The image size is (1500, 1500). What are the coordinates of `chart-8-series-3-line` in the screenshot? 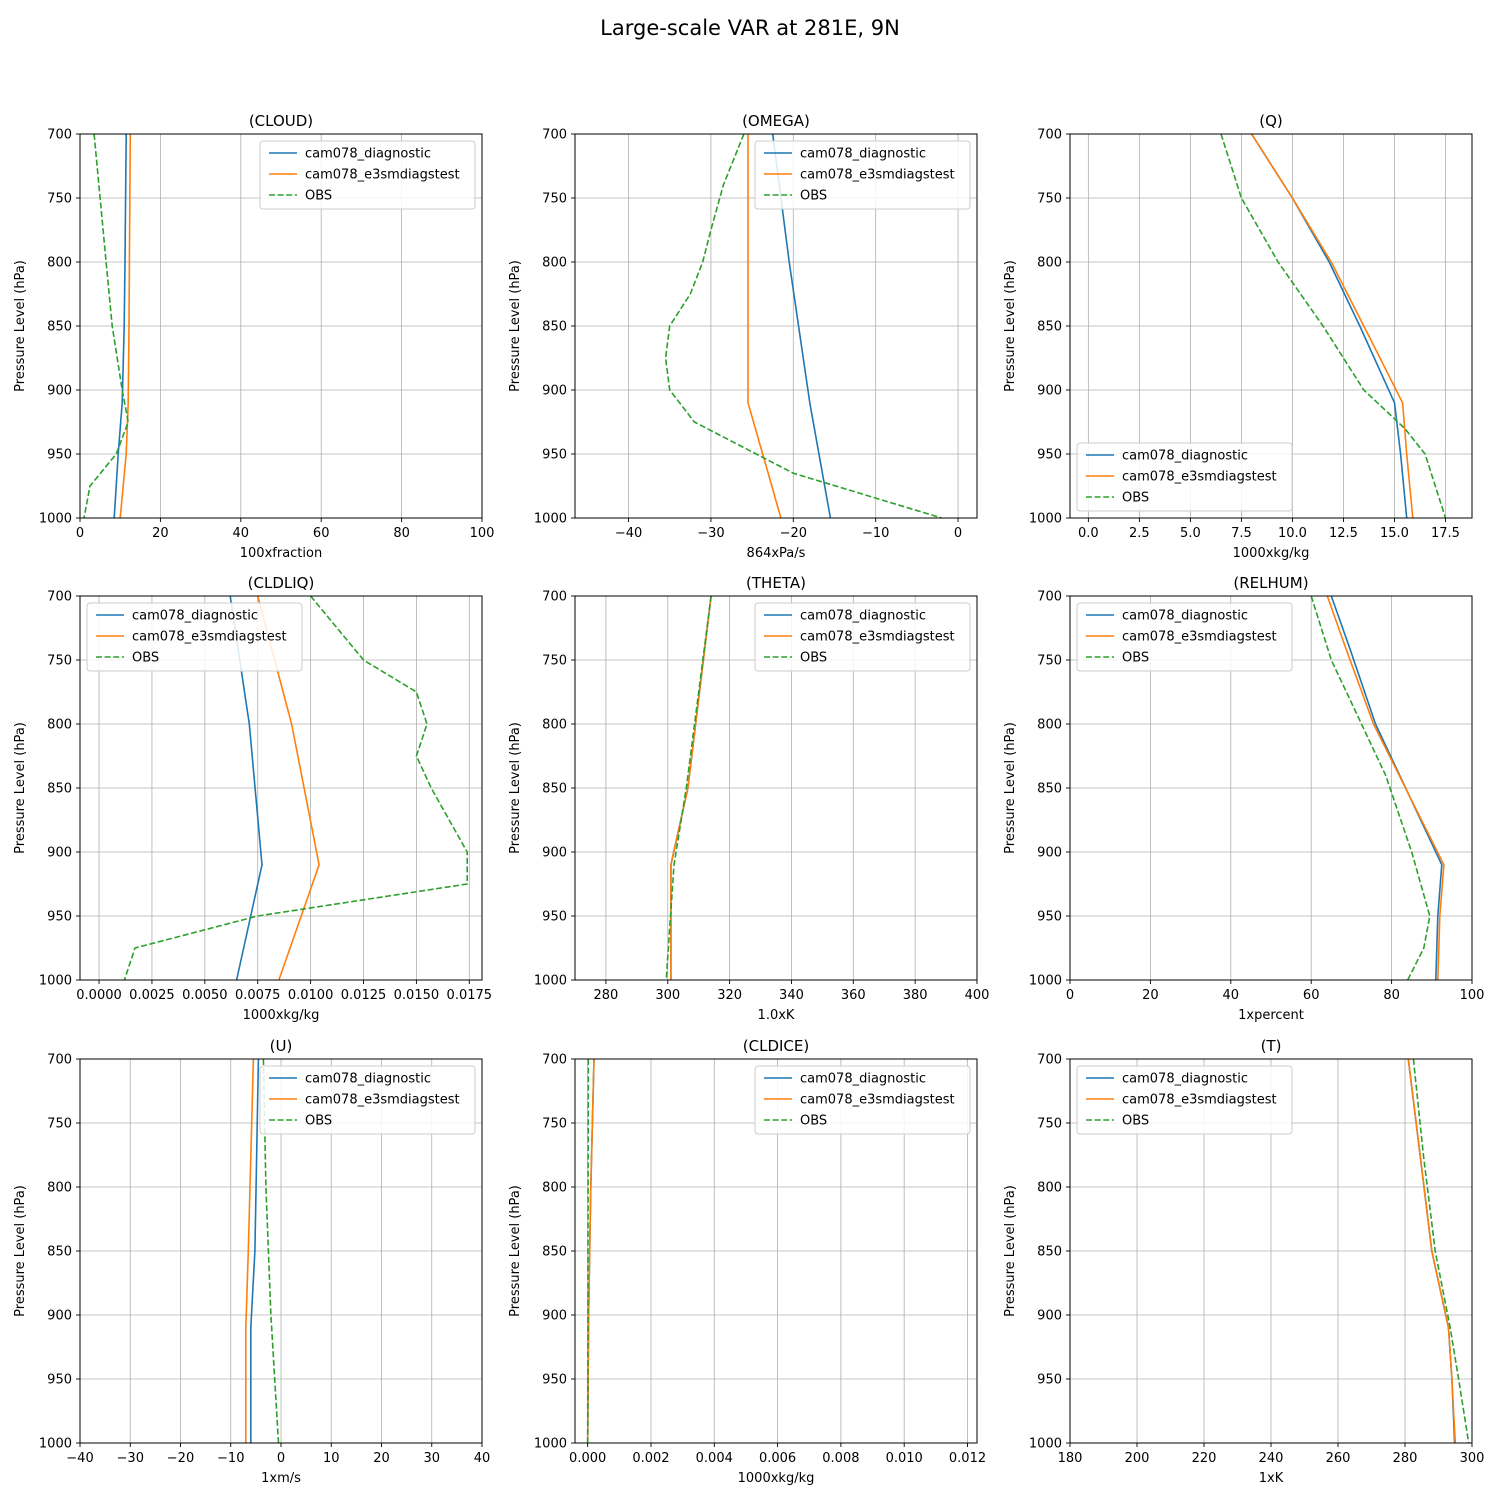 It's located at (588, 1251).